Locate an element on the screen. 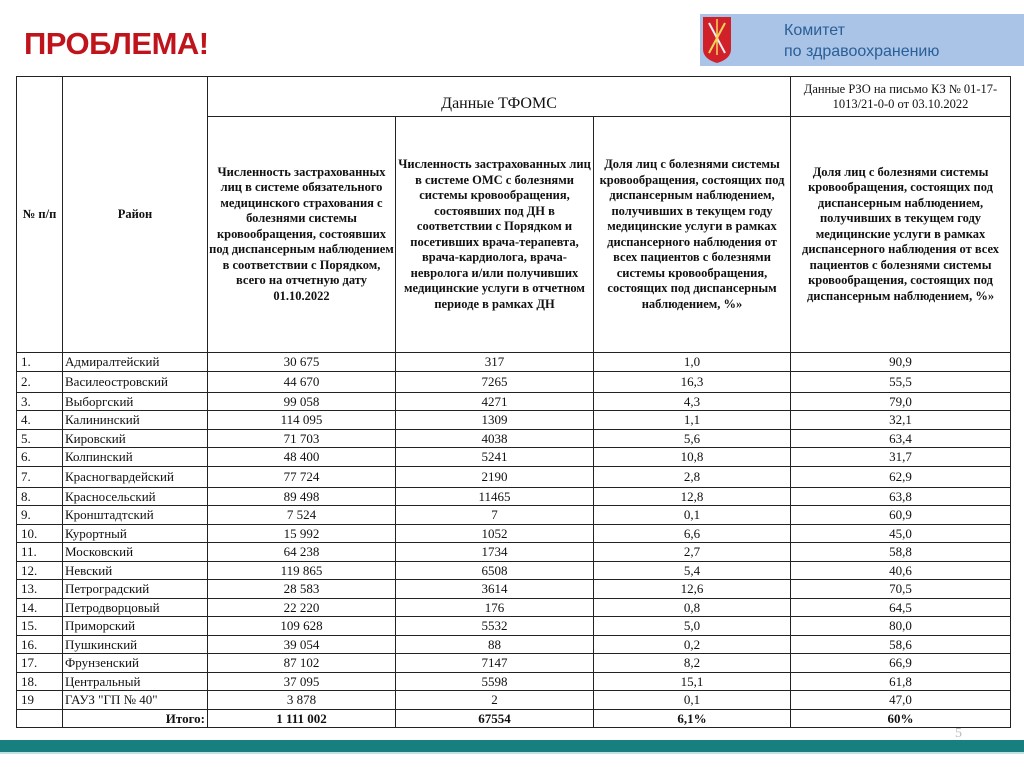  table-row: 8. Красносельский 89 498 11465 12,8 63,8 is located at coordinates (514, 496).